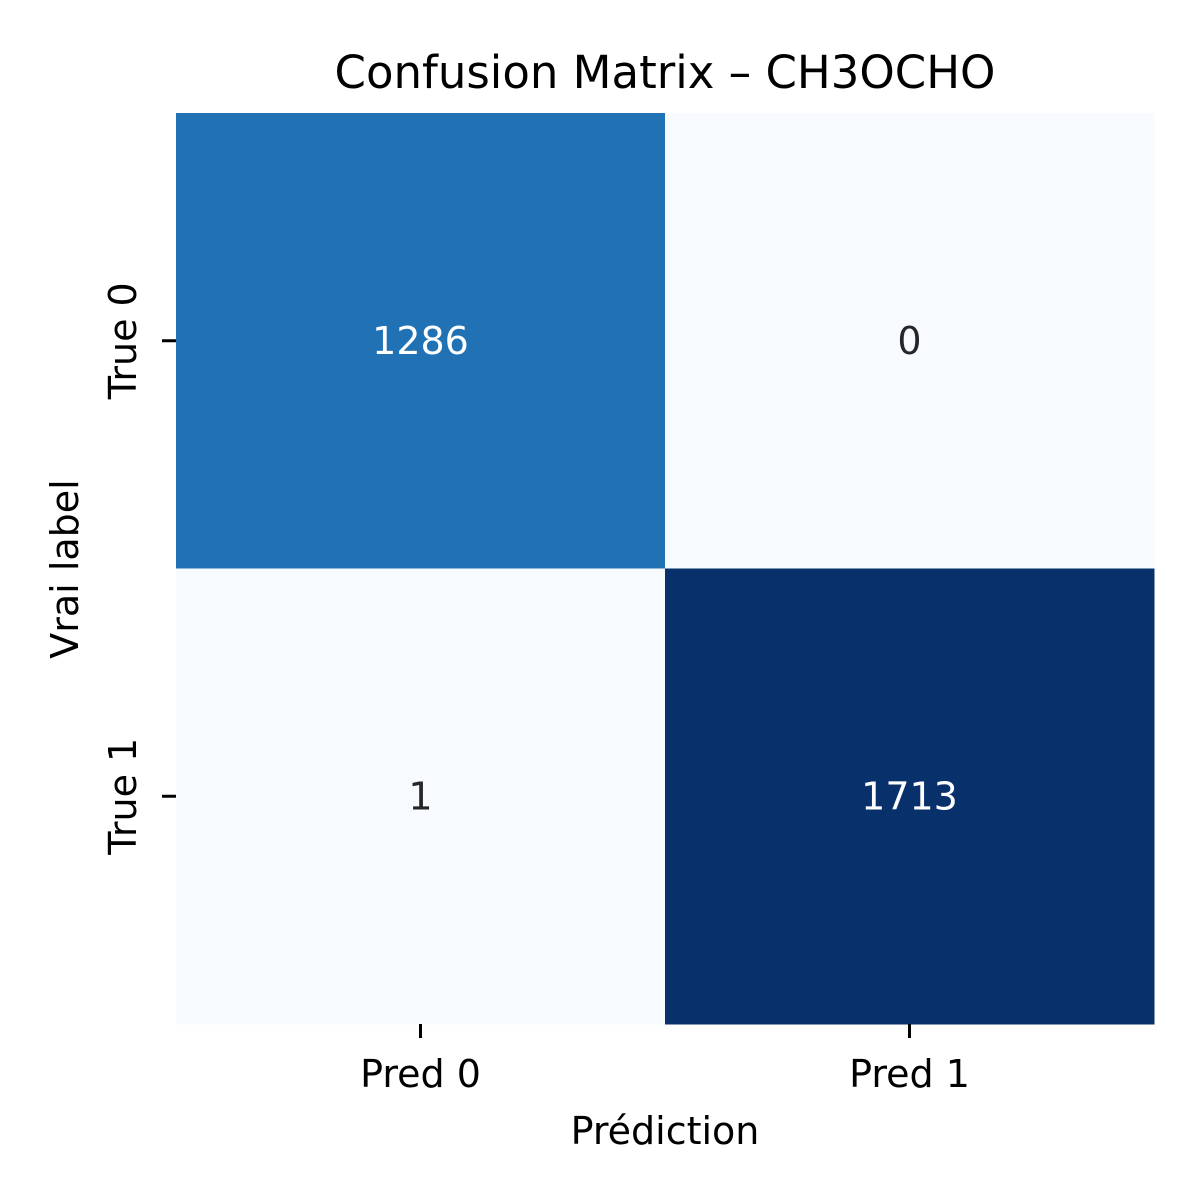 The image size is (1200, 1200). Describe the element at coordinates (123, 797) in the screenshot. I see `y-tick-label-1: True 1` at that location.